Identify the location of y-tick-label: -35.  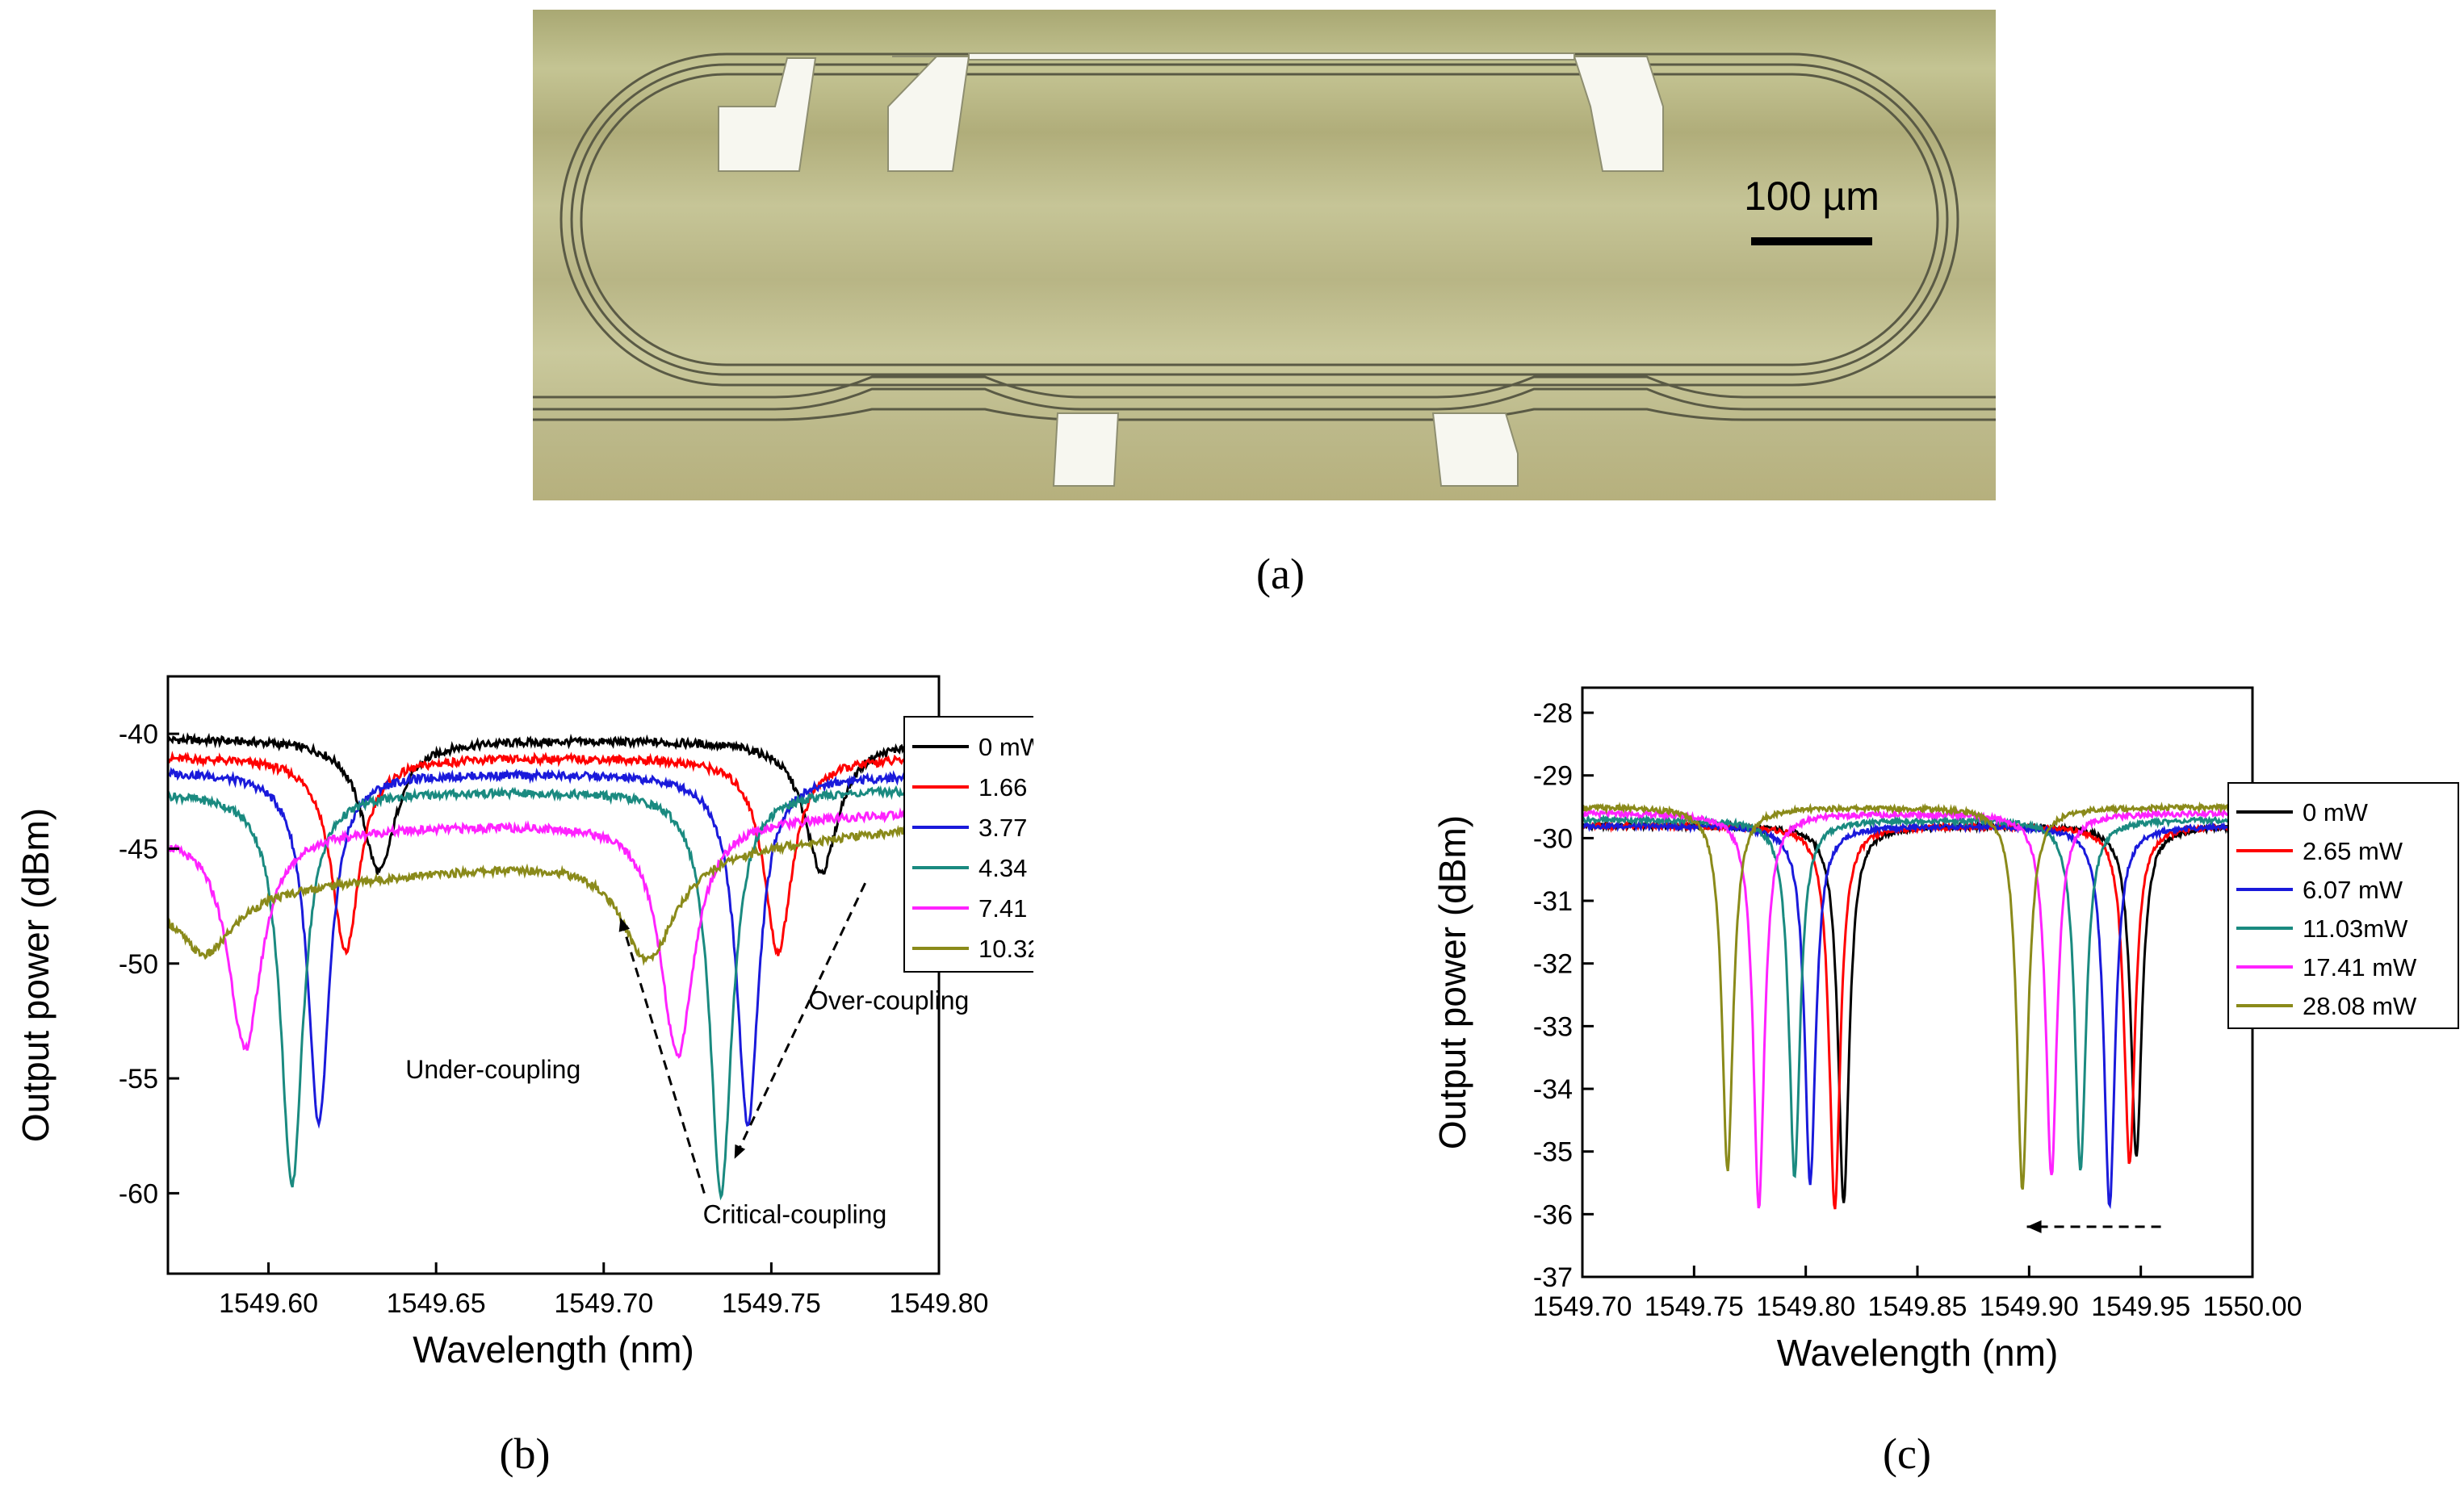
(1553, 1152).